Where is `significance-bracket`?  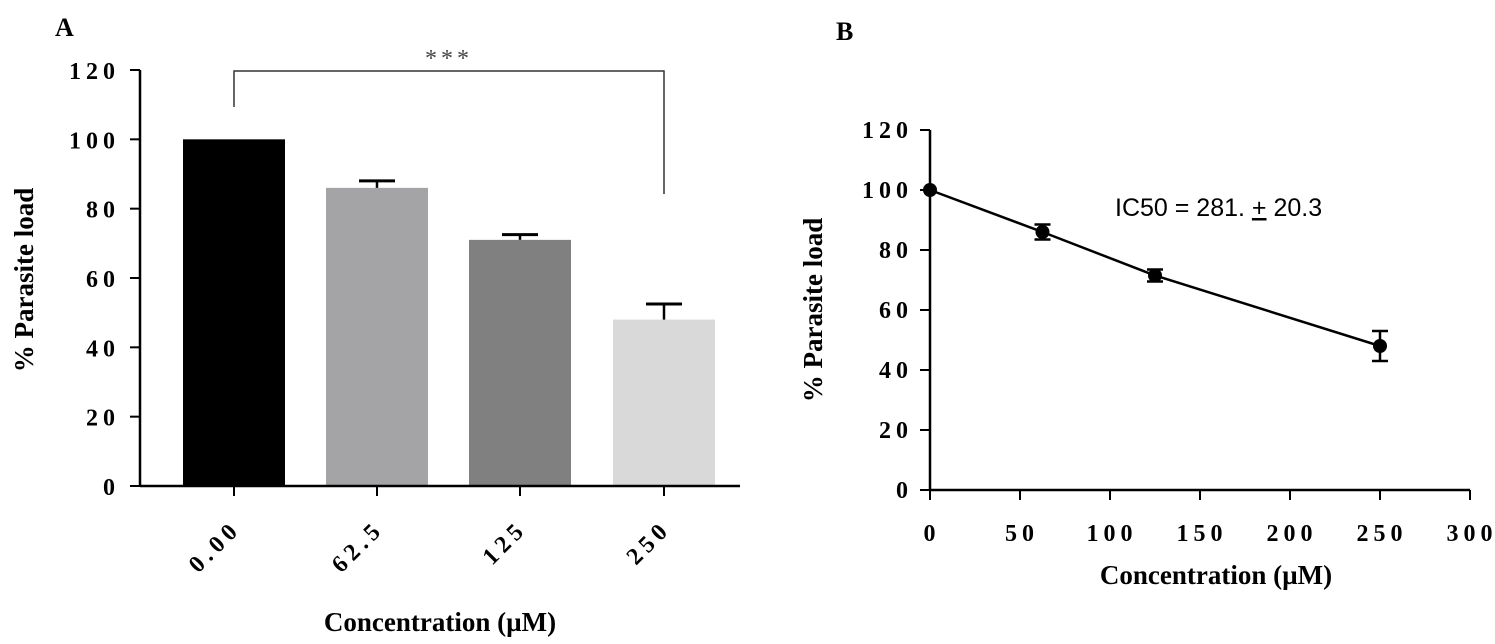 significance-bracket is located at coordinates (449, 132).